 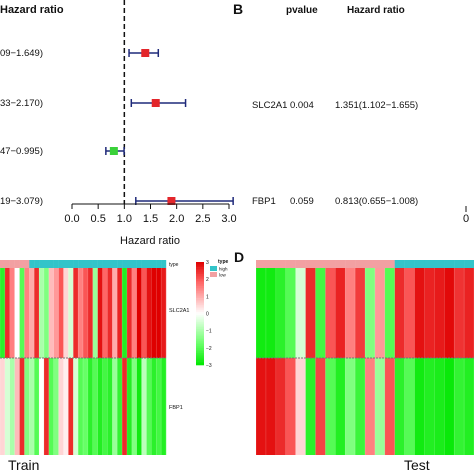 I want to click on colorbar-tick-label: 1, so click(x=207, y=297).